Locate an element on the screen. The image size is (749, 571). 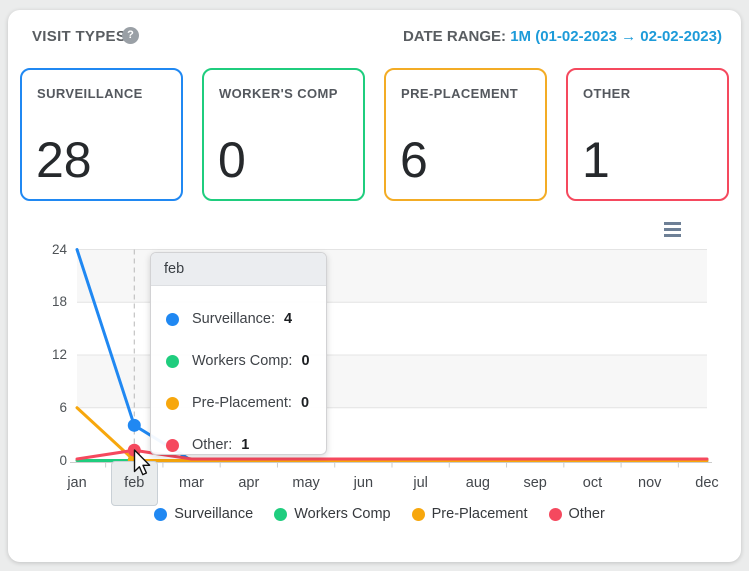
x-axis-label-oct: oct is located at coordinates (592, 483).